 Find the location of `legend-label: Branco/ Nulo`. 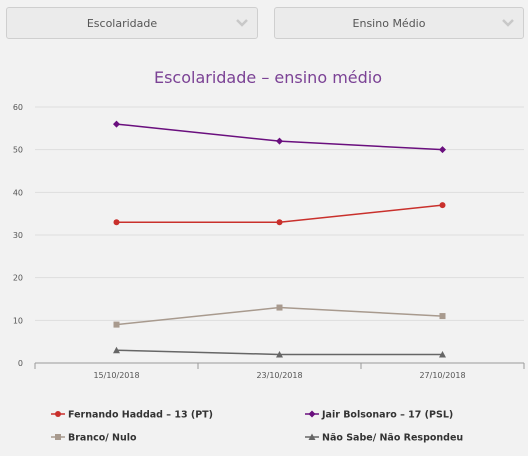

legend-label: Branco/ Nulo is located at coordinates (102, 438).